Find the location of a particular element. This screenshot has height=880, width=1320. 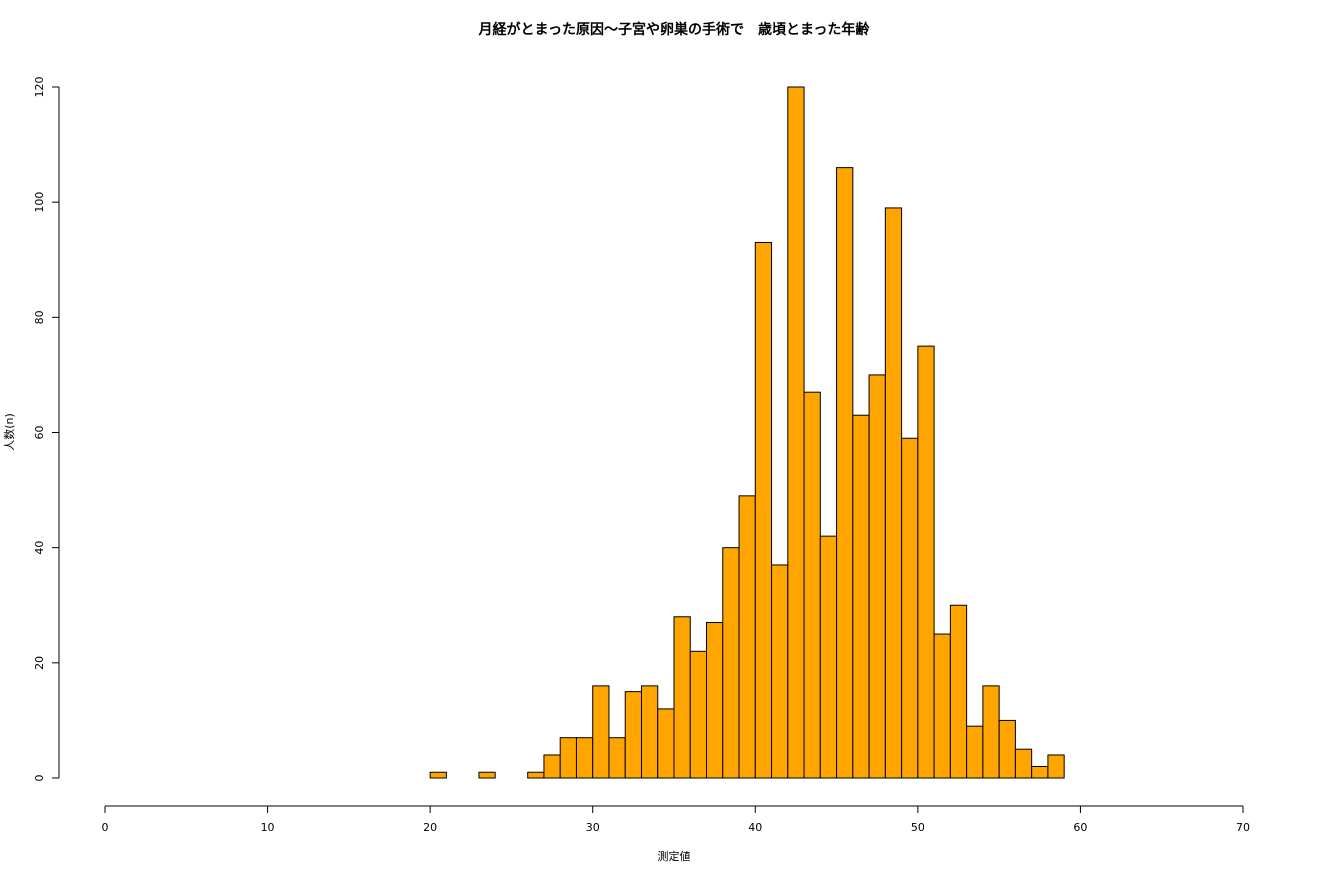

x-tick-label: 50 is located at coordinates (918, 827).